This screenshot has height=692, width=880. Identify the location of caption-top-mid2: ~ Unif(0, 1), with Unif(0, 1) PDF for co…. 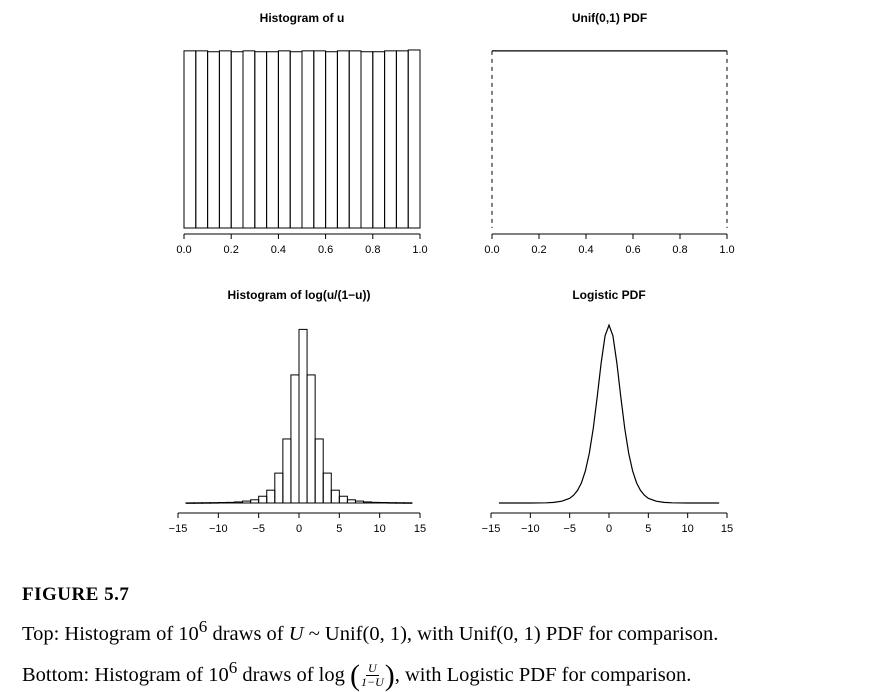
(511, 633).